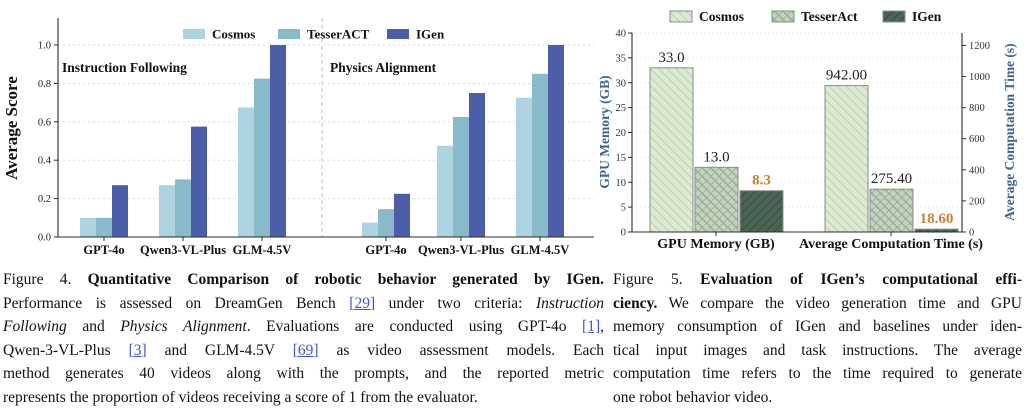  What do you see at coordinates (977, 108) in the screenshot?
I see `y-tick-right-label: 800` at bounding box center [977, 108].